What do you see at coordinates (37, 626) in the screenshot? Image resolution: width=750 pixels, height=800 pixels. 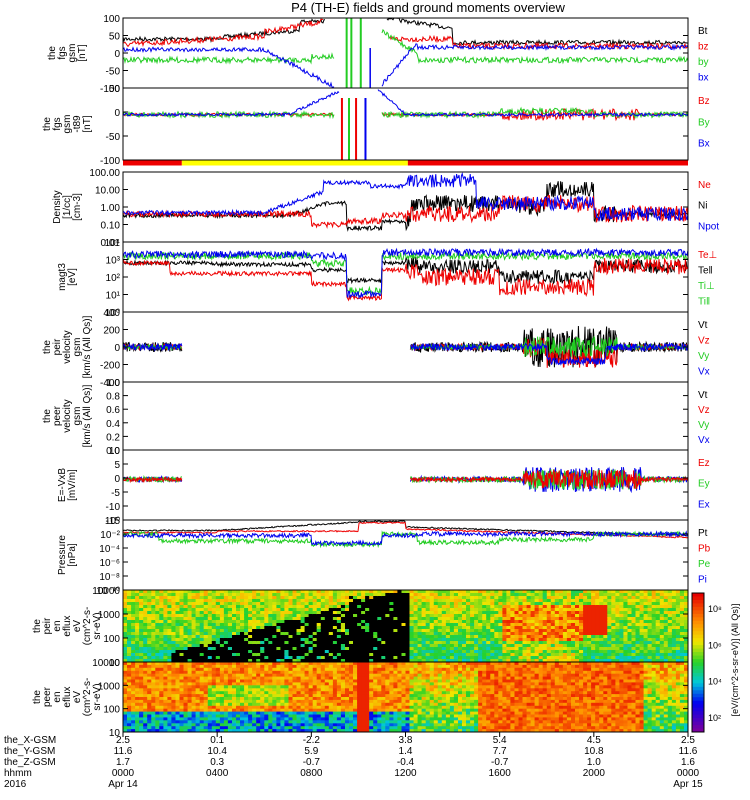 I see `y-axis-label: the` at bounding box center [37, 626].